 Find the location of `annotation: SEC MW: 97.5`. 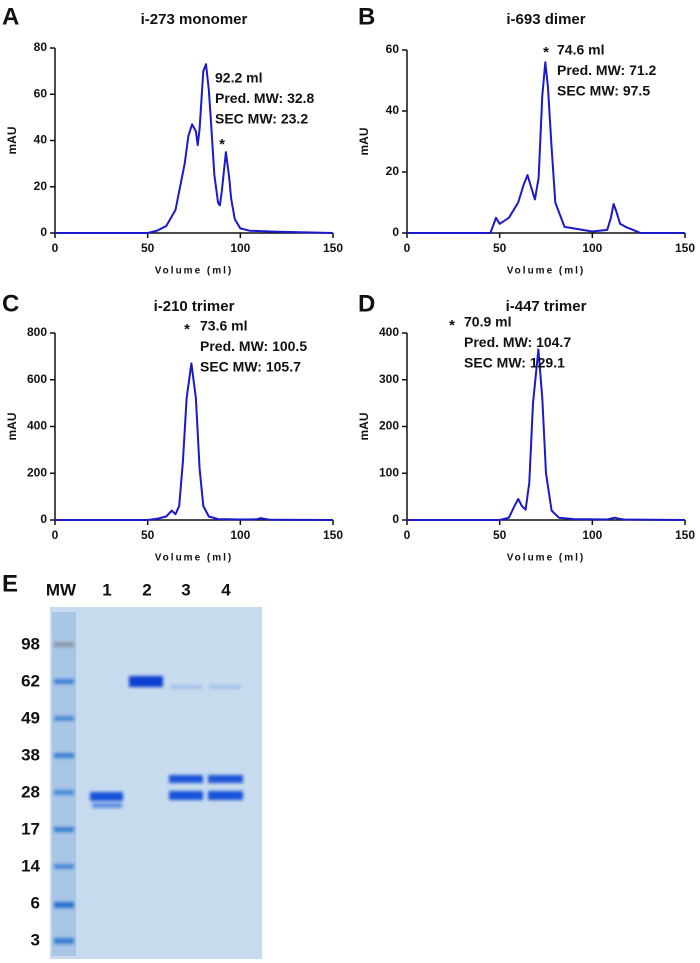

annotation: SEC MW: 97.5 is located at coordinates (603, 91).